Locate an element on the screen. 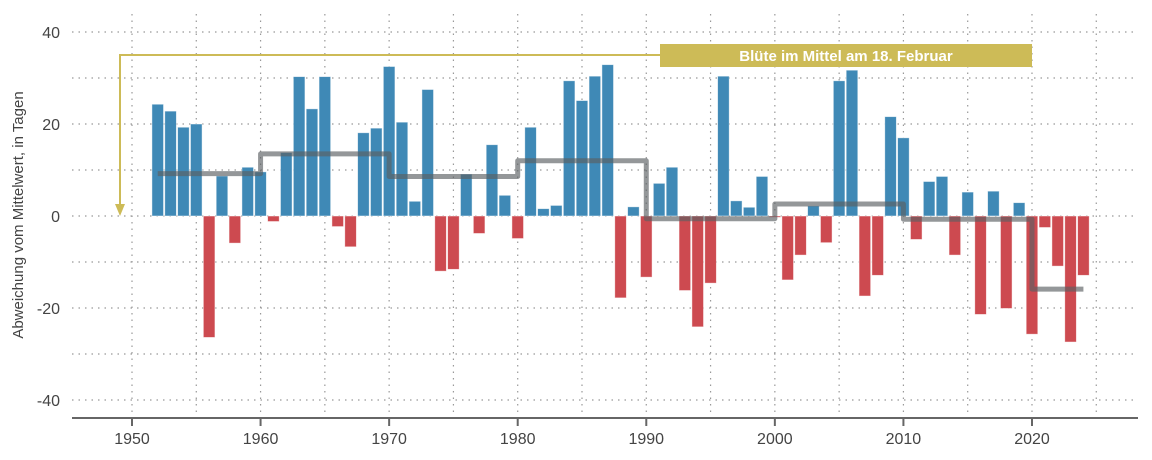 The width and height of the screenshot is (1152, 460). bar-2018 is located at coordinates (1006, 262).